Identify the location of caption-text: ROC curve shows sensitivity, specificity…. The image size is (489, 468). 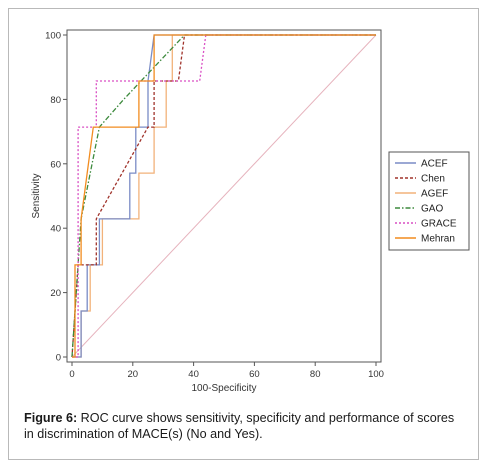
(239, 426).